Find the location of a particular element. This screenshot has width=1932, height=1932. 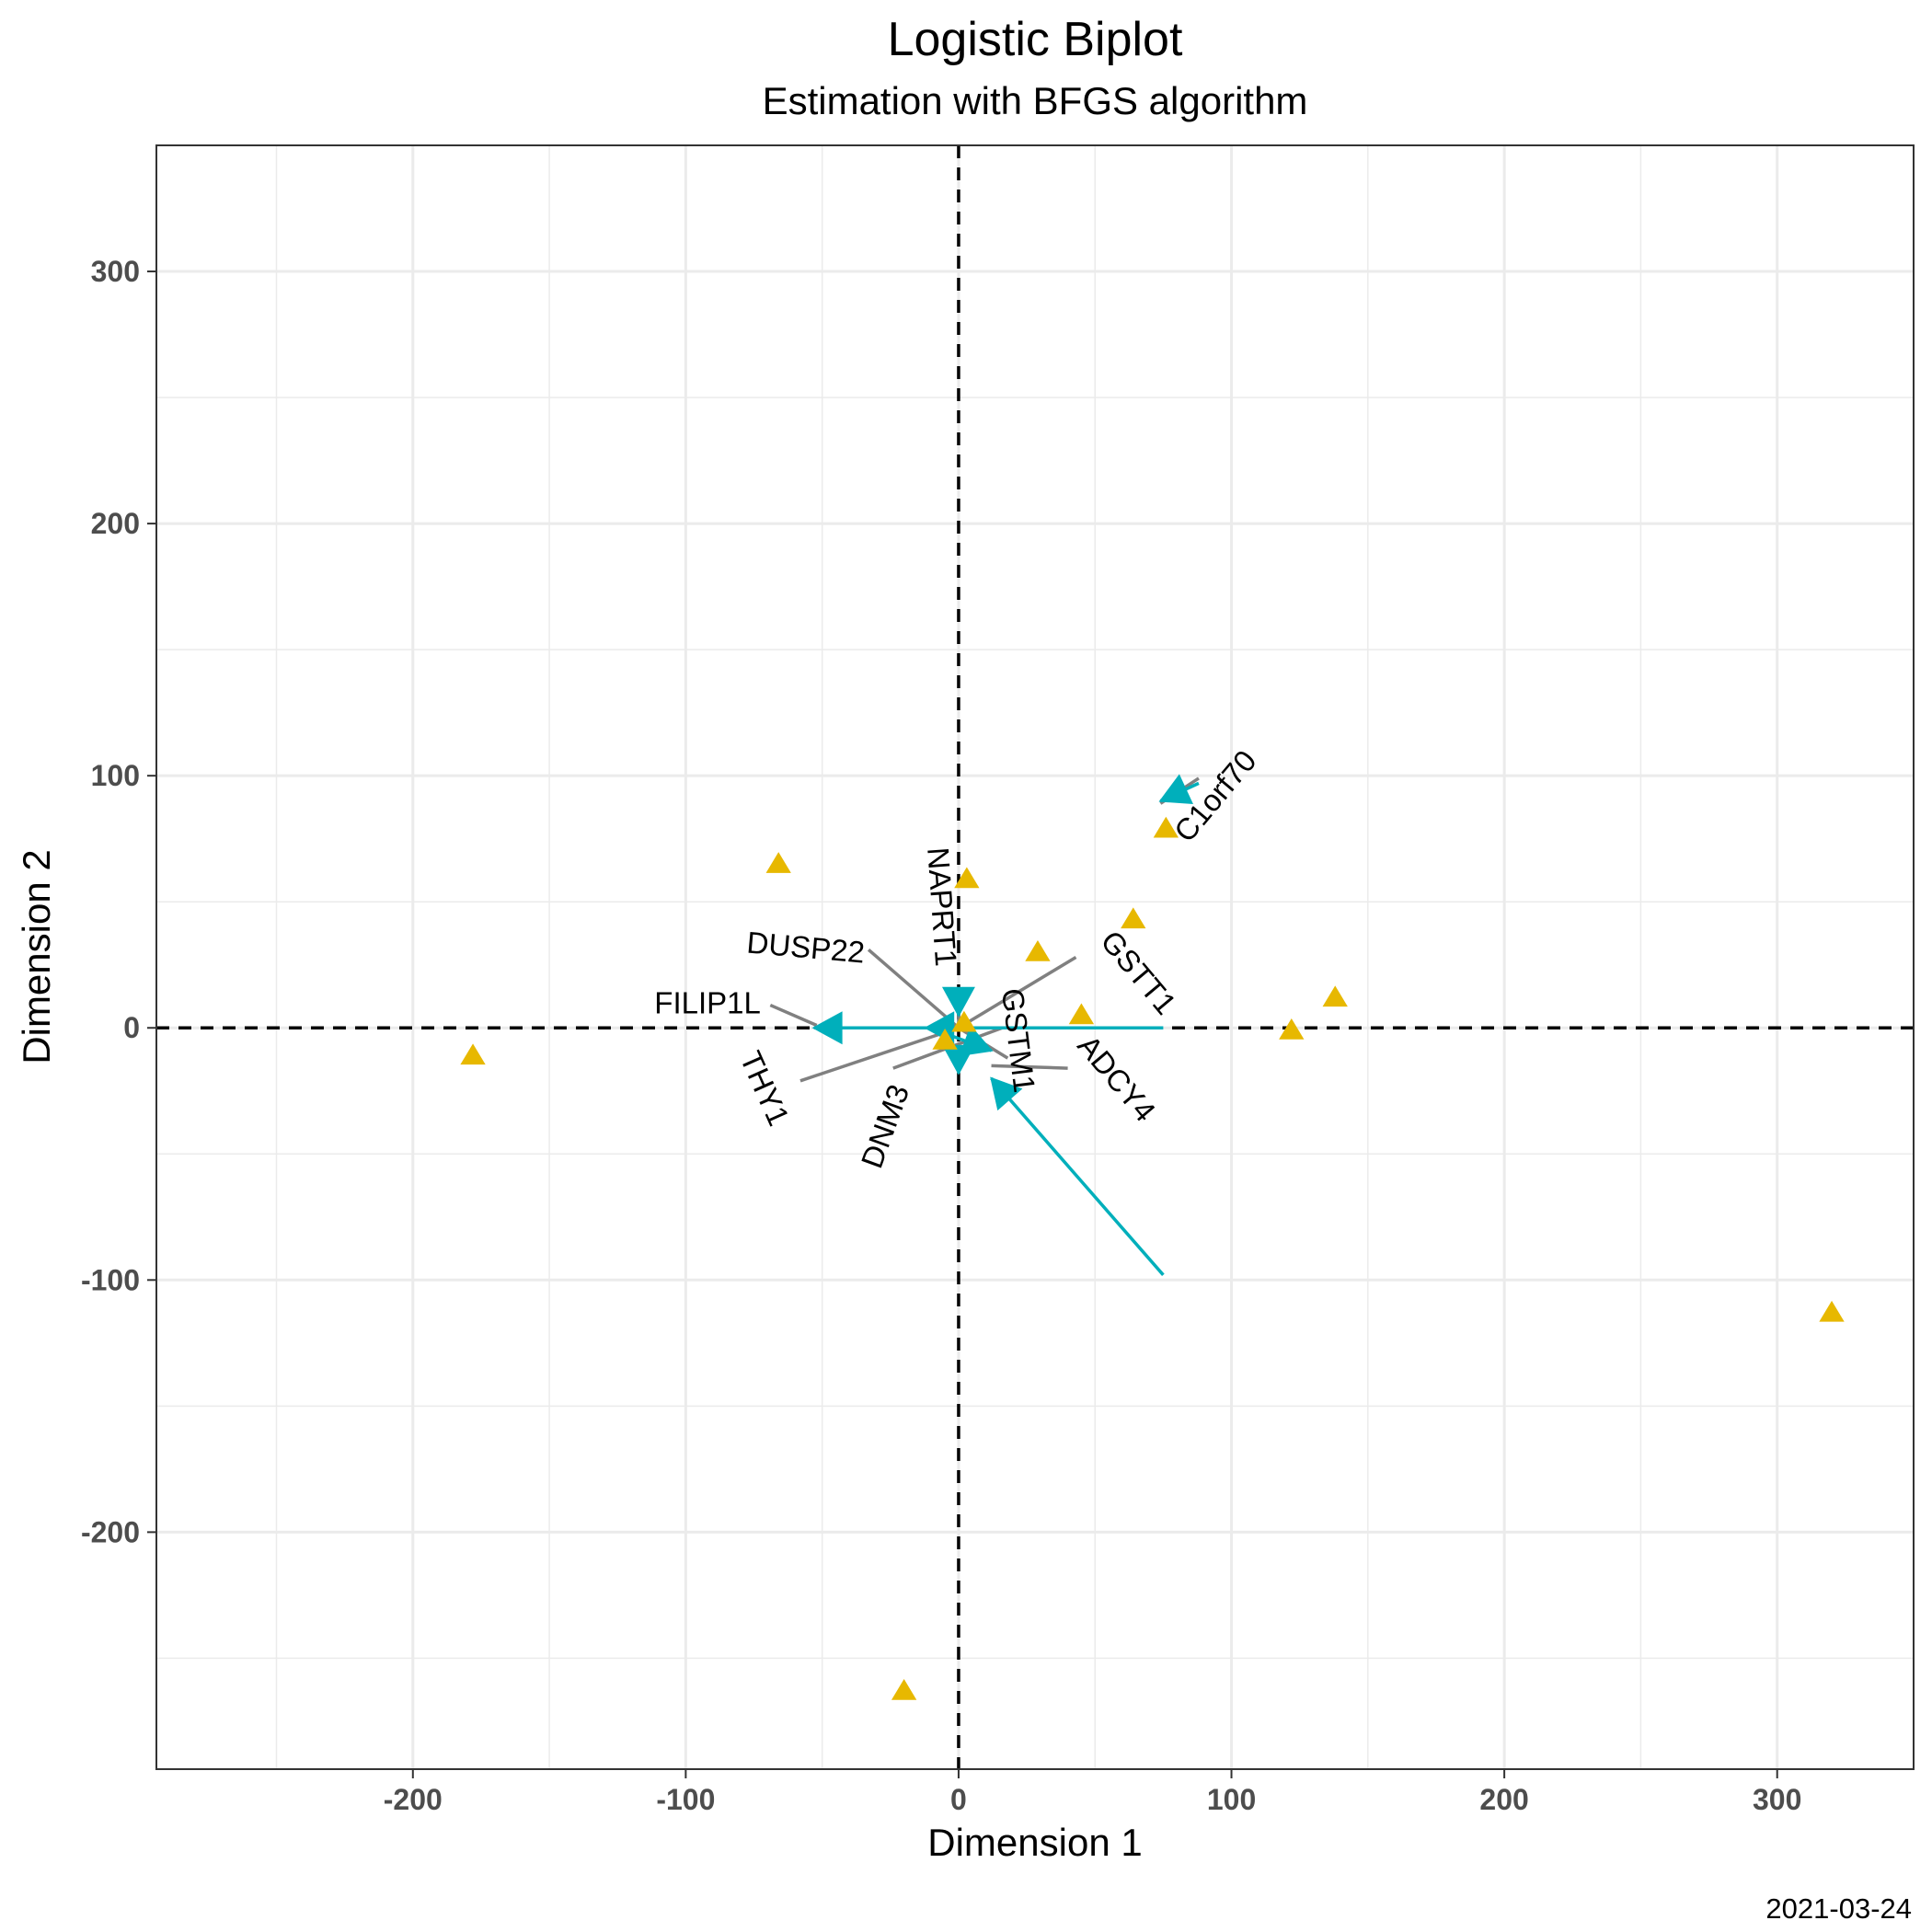

x-axis-title: Dimension 1 is located at coordinates (1034, 1842).